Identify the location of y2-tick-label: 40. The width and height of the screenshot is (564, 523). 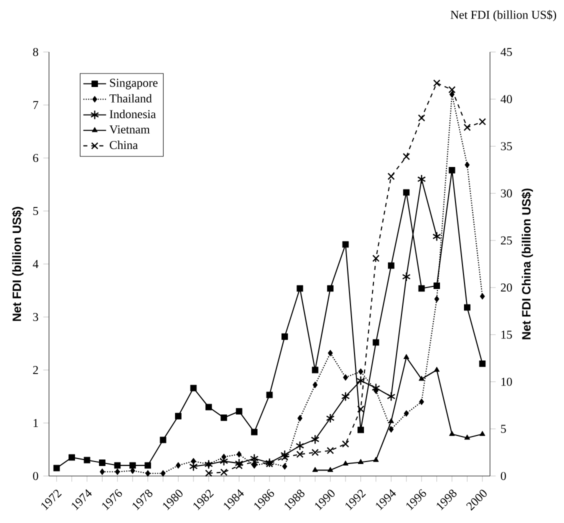
(506, 99).